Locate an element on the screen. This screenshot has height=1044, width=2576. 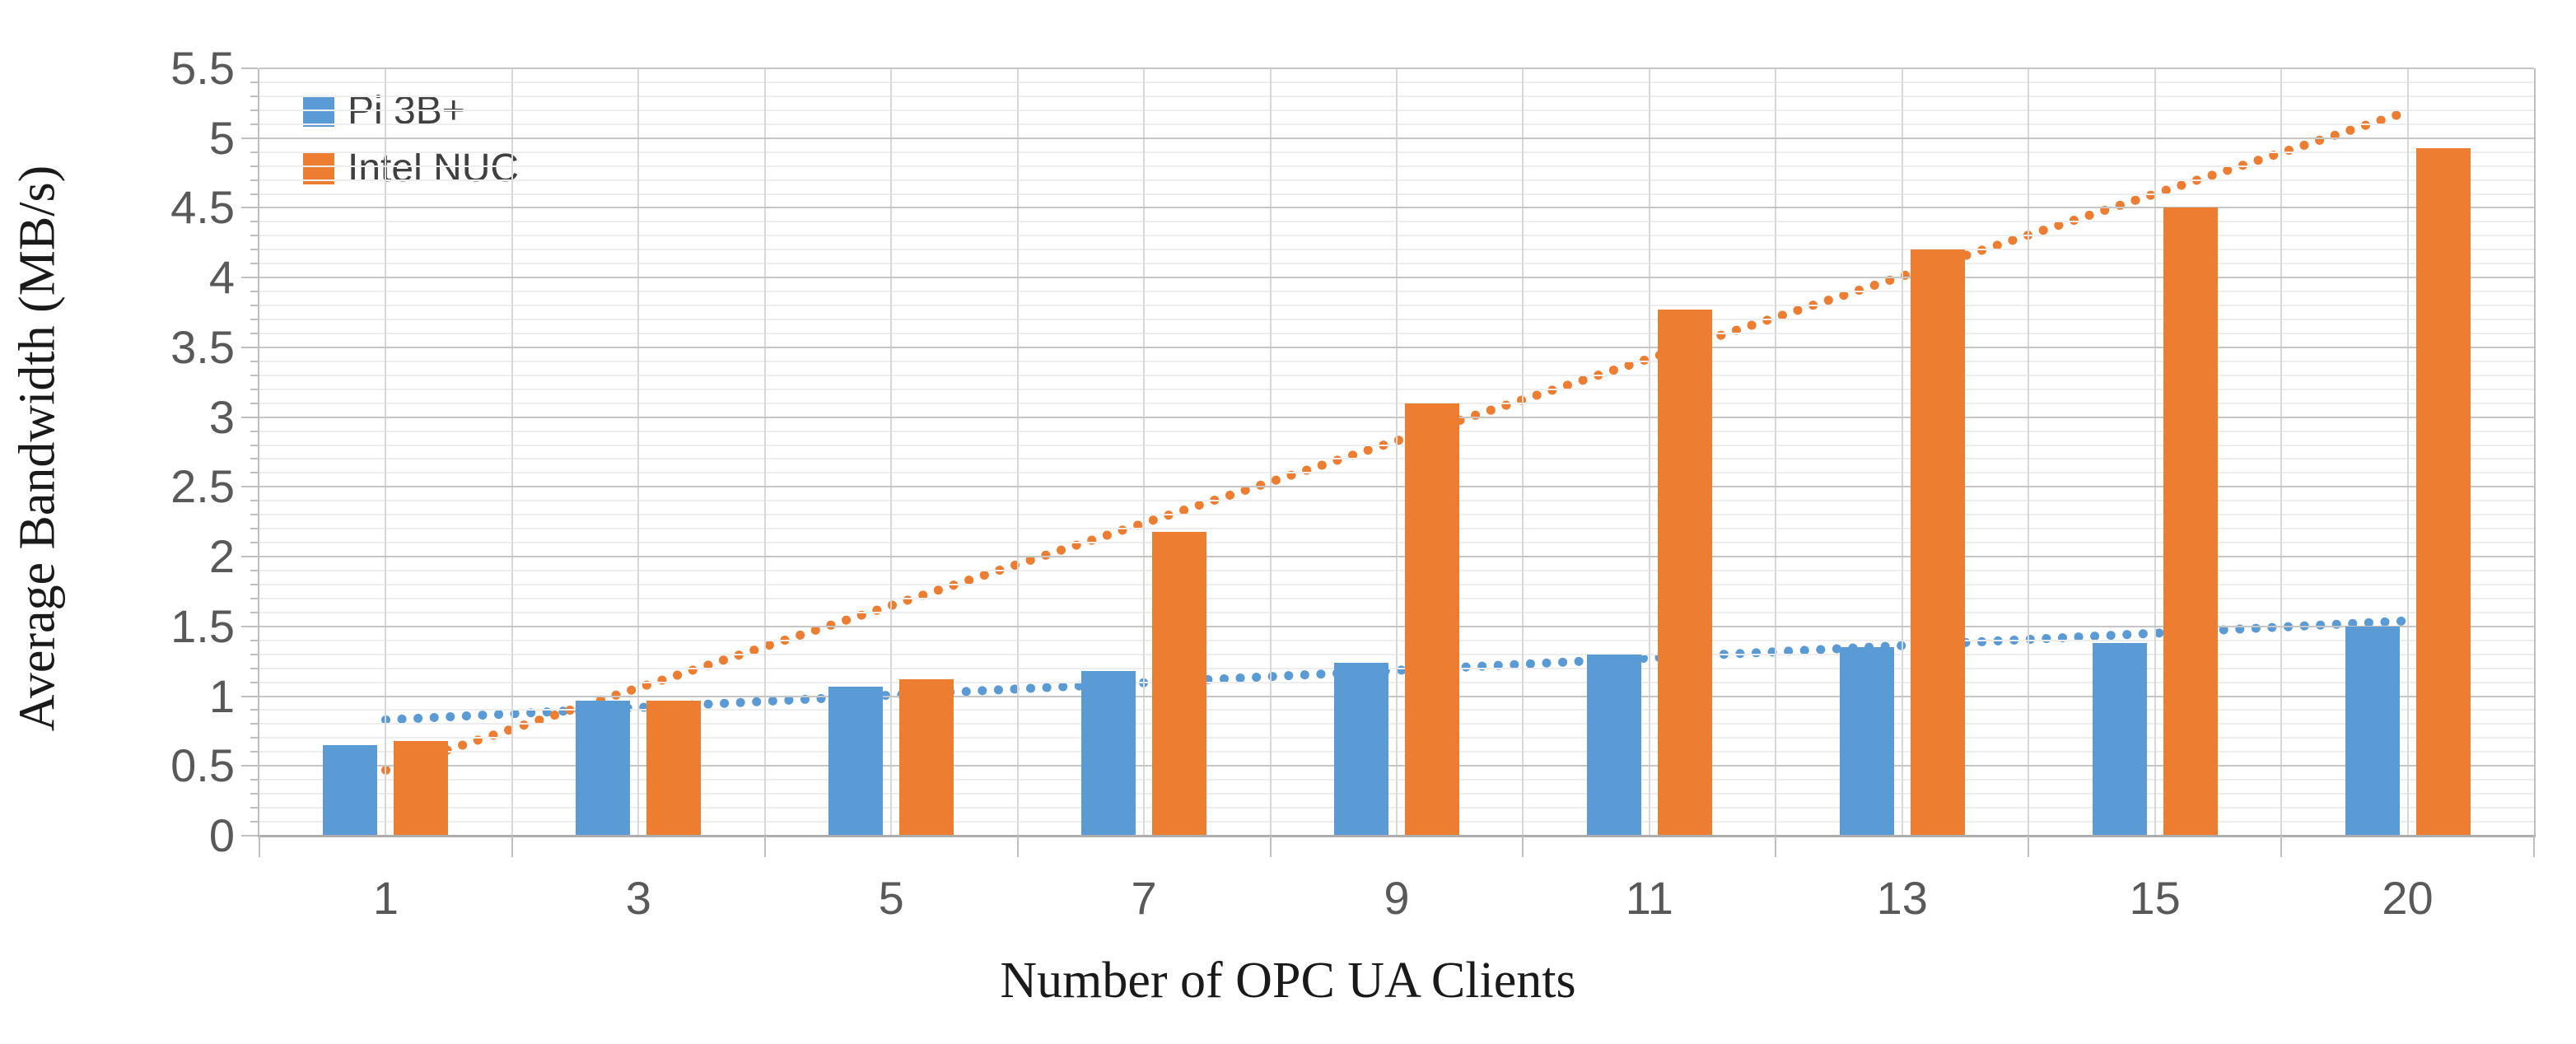
legend-label: Pi 3B+ is located at coordinates (406, 111).